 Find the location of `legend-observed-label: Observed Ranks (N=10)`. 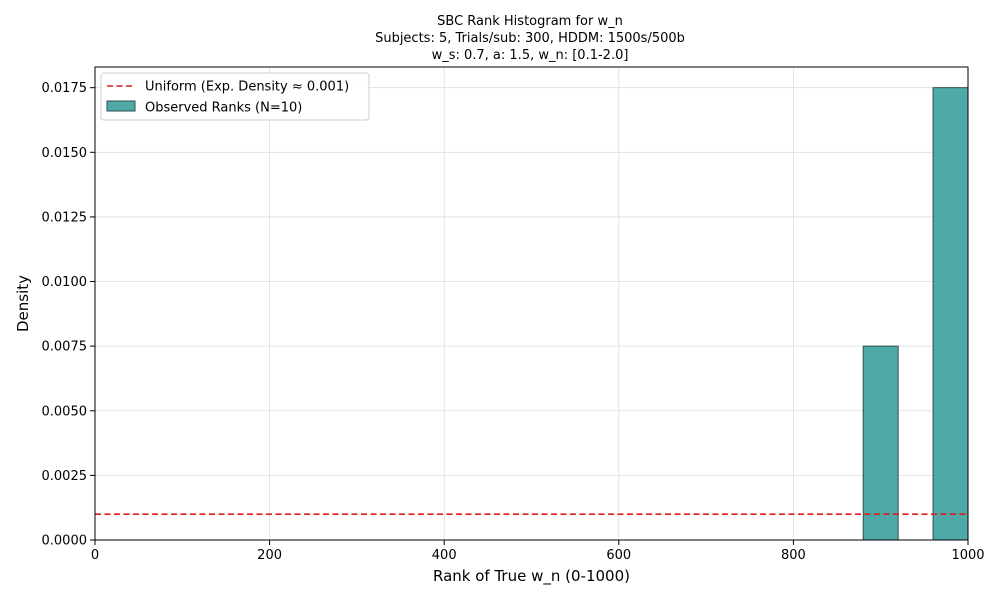

legend-observed-label: Observed Ranks (N=10) is located at coordinates (223, 108).